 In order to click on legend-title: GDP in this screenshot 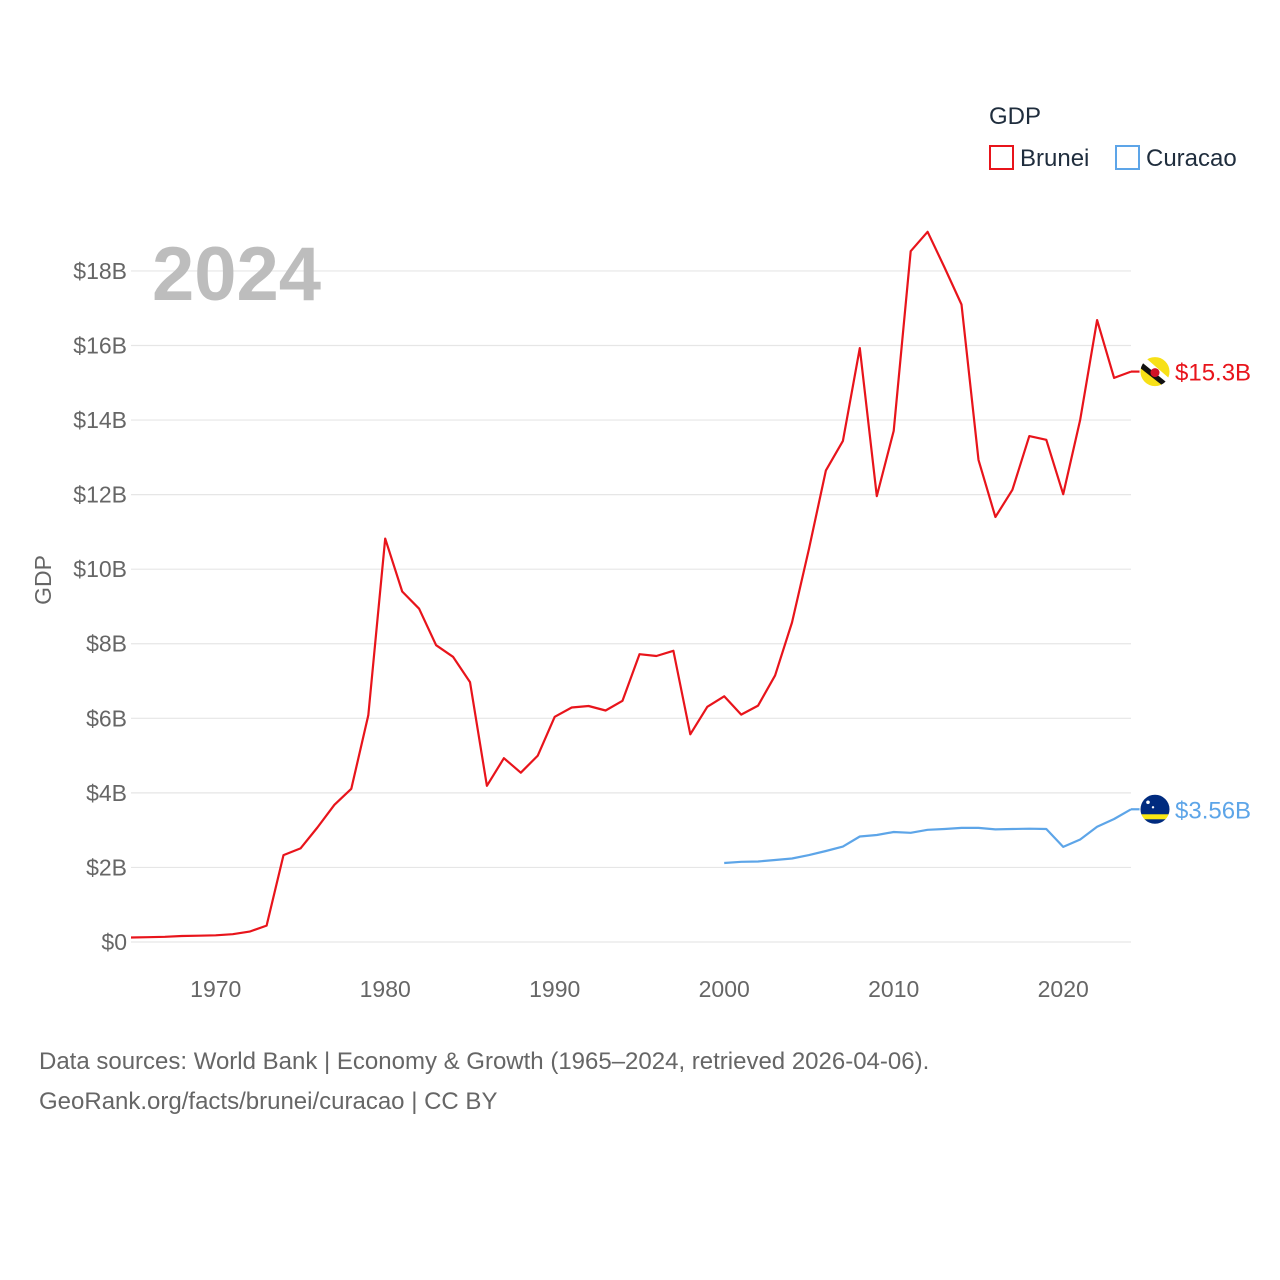, I will do `click(1015, 116)`.